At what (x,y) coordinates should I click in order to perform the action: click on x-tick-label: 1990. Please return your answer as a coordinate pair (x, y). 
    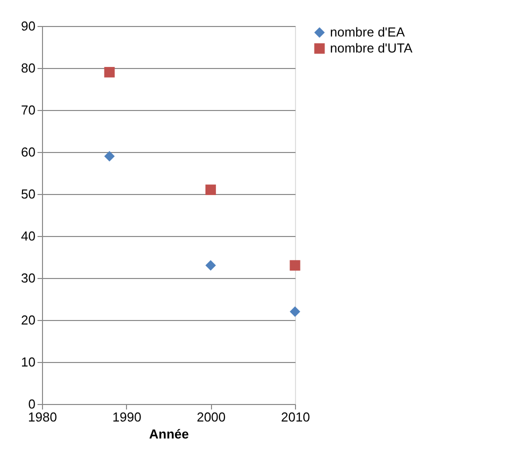
    Looking at the image, I should click on (127, 417).